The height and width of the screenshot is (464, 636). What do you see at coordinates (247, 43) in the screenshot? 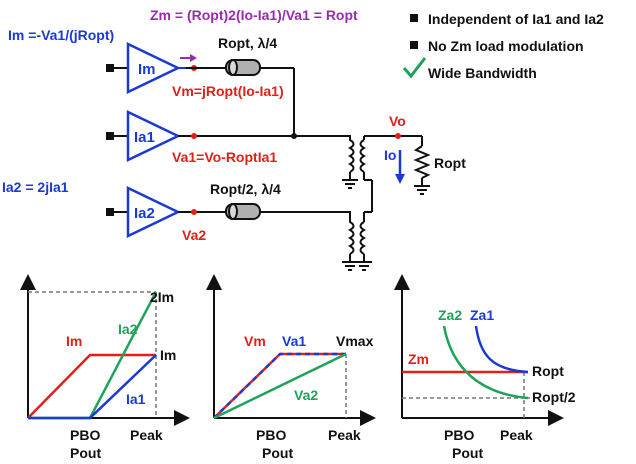
I see `tl1-label: Ropt, λ/4` at bounding box center [247, 43].